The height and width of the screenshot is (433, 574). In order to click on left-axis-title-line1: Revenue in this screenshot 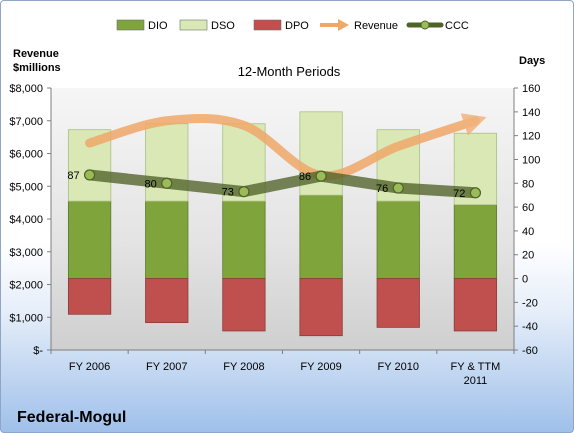, I will do `click(36, 54)`.